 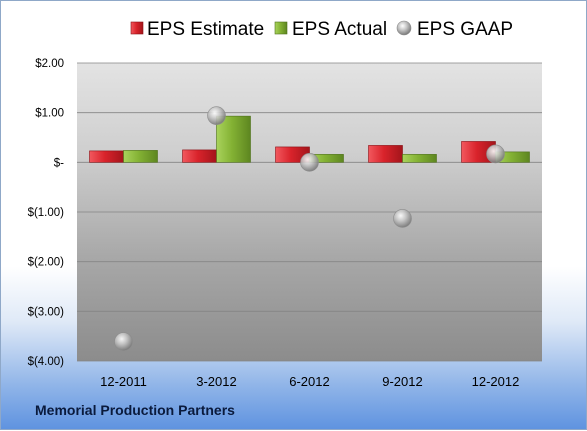 I want to click on x-tick-label: 12-2011, so click(x=123, y=381).